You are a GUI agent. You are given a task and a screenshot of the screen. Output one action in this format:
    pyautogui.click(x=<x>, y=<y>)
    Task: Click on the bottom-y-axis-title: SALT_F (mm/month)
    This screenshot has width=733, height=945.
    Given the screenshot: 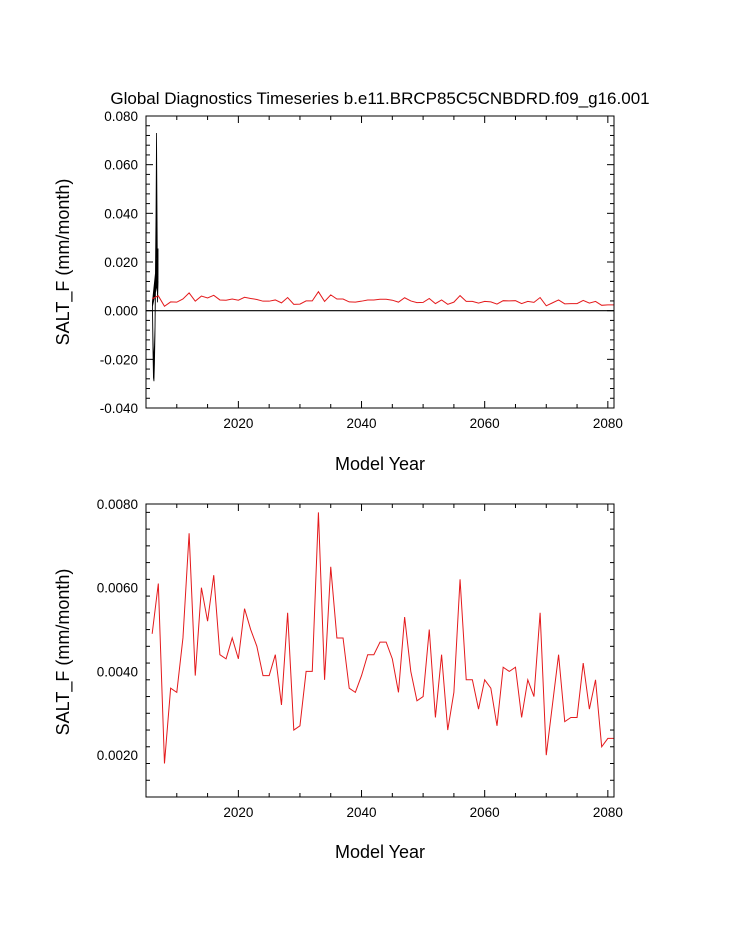 What is the action you would take?
    pyautogui.click(x=63, y=652)
    